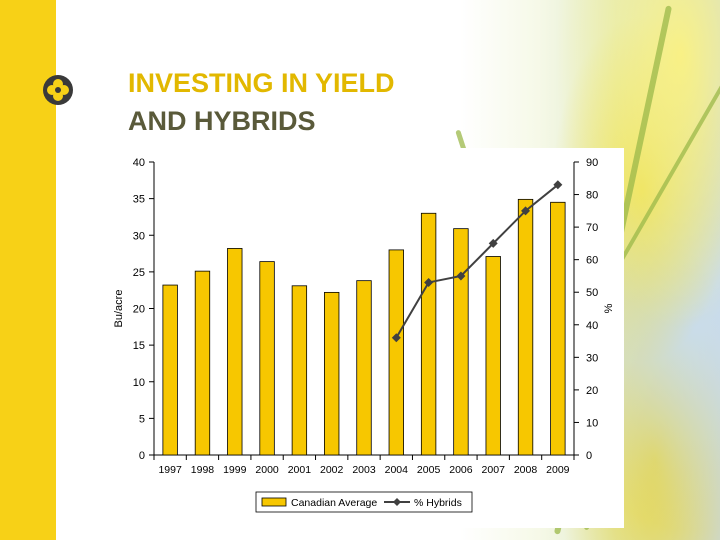  I want to click on y-tick-label-right: 50, so click(592, 293).